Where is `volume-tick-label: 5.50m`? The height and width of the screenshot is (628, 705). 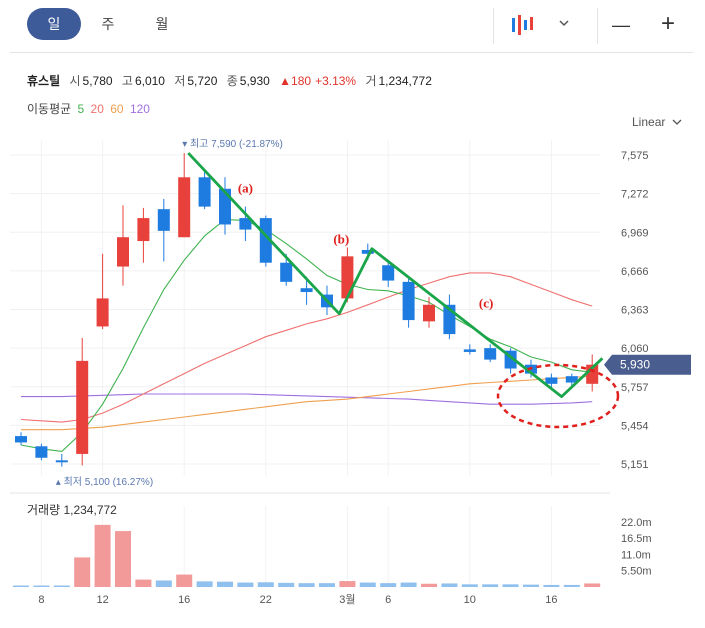 volume-tick-label: 5.50m is located at coordinates (636, 572).